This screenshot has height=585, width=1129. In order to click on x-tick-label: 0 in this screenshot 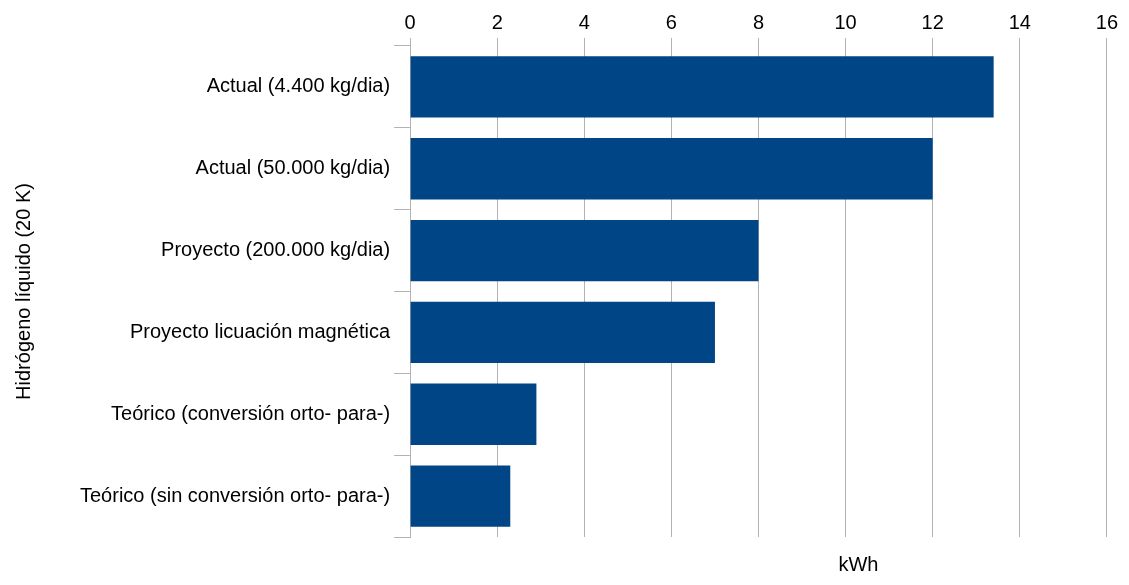, I will do `click(410, 21)`.